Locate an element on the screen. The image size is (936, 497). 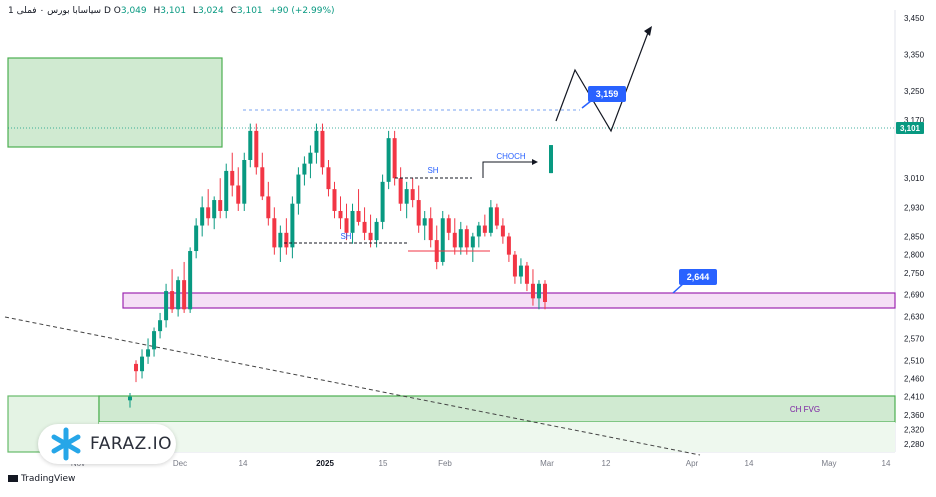
choch-arrow-line is located at coordinates (508, 169).